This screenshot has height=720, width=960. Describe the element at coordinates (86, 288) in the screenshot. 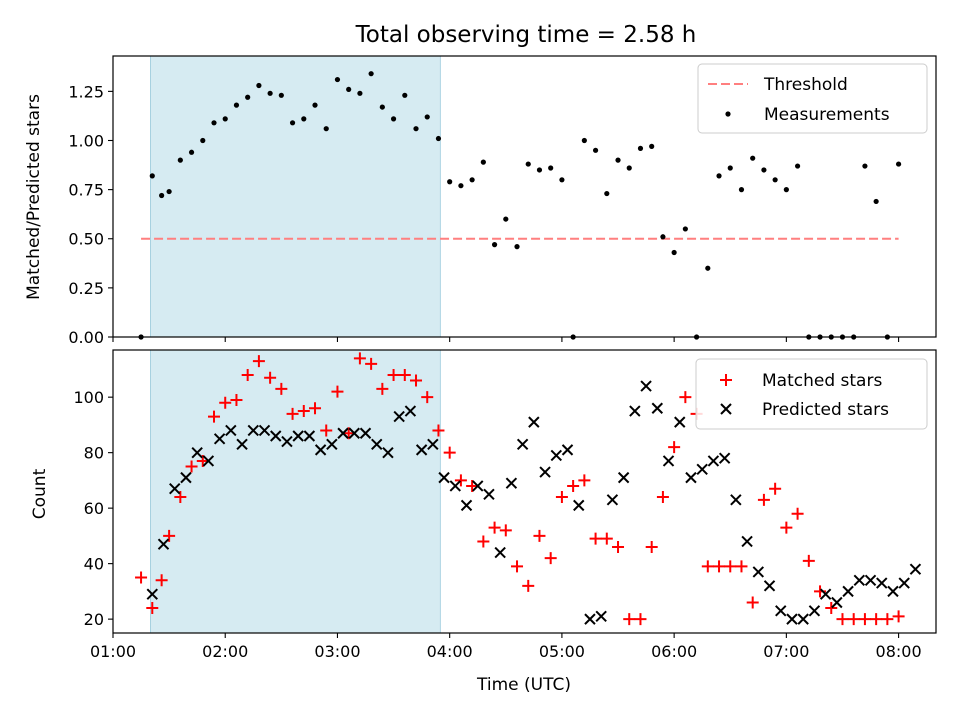

I see `top-y-tick-label: 0.25` at that location.